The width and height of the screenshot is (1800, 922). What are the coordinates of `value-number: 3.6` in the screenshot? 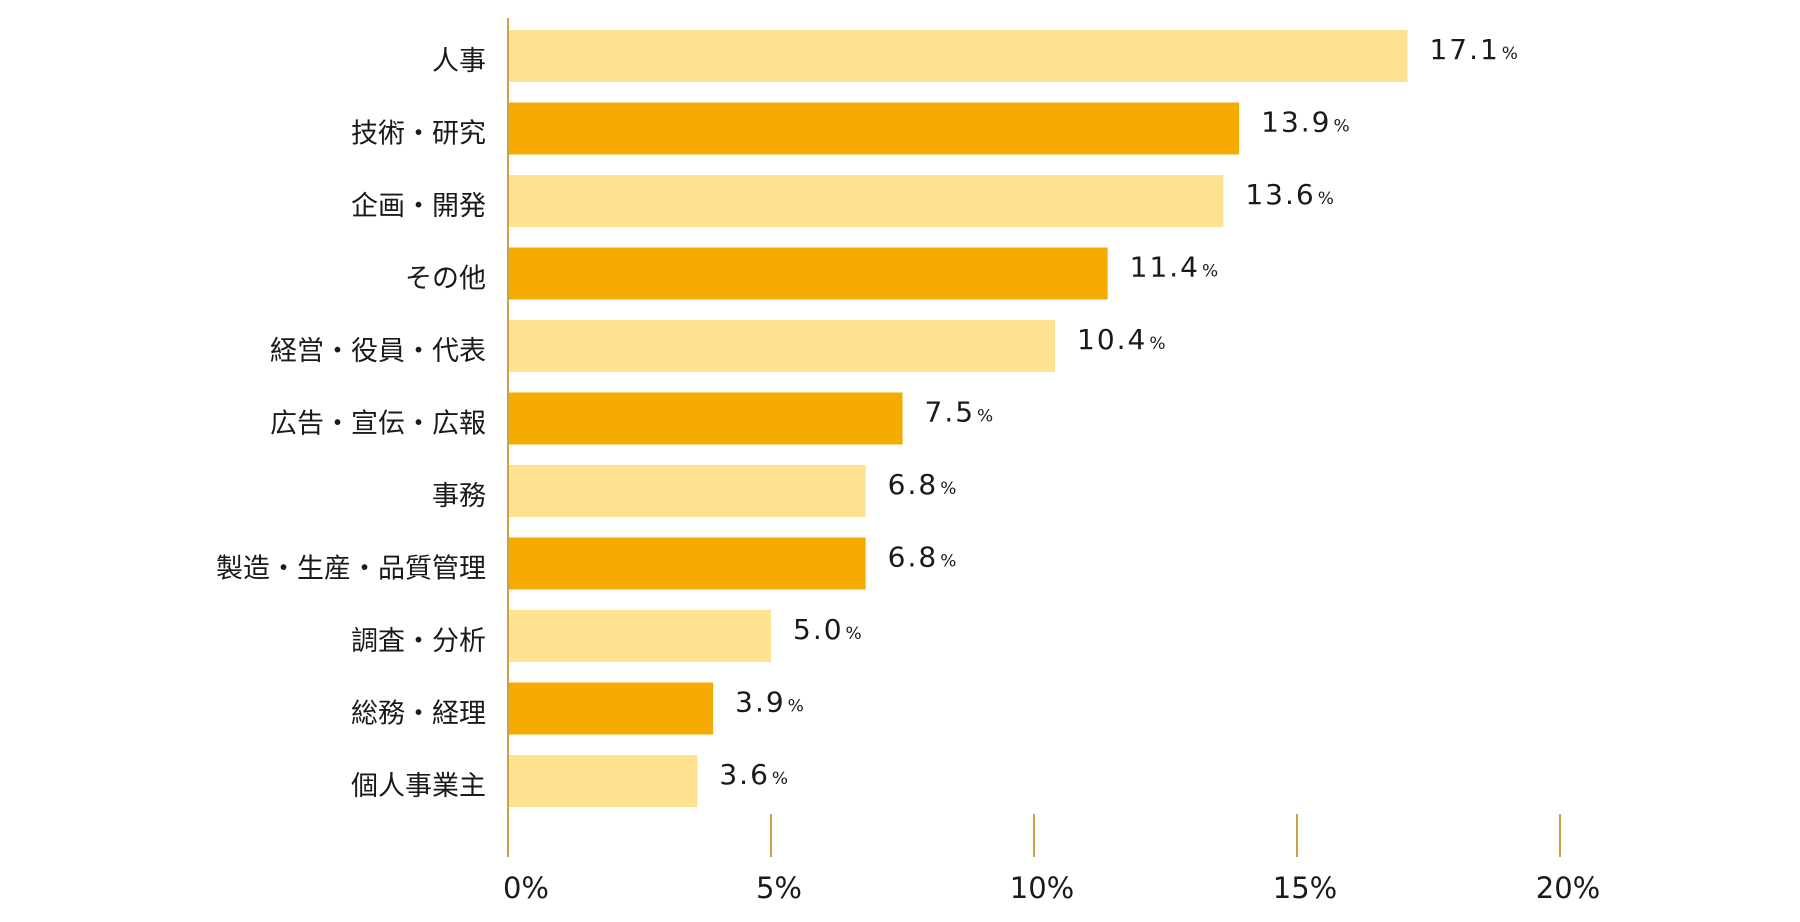 It's located at (744, 774).